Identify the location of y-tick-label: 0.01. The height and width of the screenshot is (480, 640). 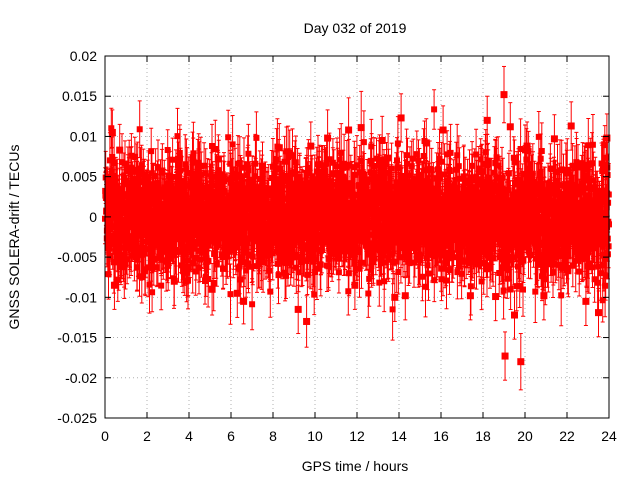
(83, 136).